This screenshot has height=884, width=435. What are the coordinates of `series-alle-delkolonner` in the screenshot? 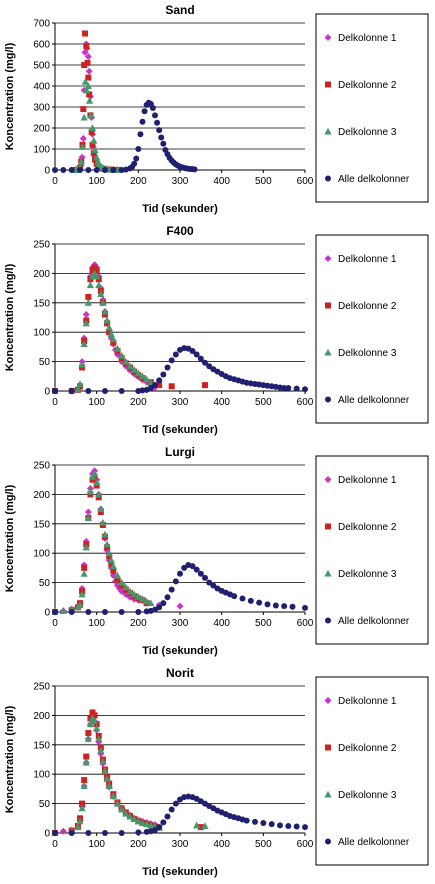 It's located at (180, 588).